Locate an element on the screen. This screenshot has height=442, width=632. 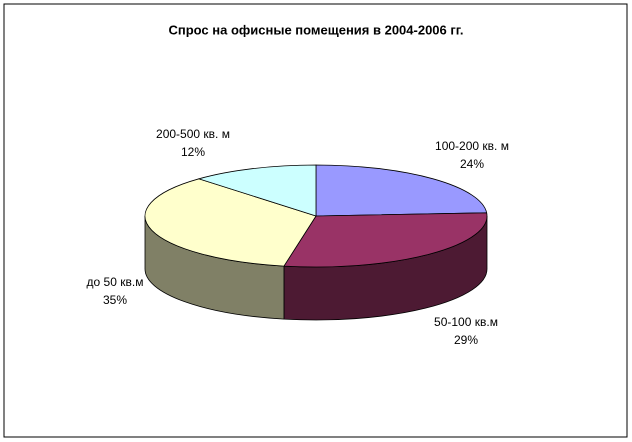
slice-label: 100-200 кв. м is located at coordinates (472, 146).